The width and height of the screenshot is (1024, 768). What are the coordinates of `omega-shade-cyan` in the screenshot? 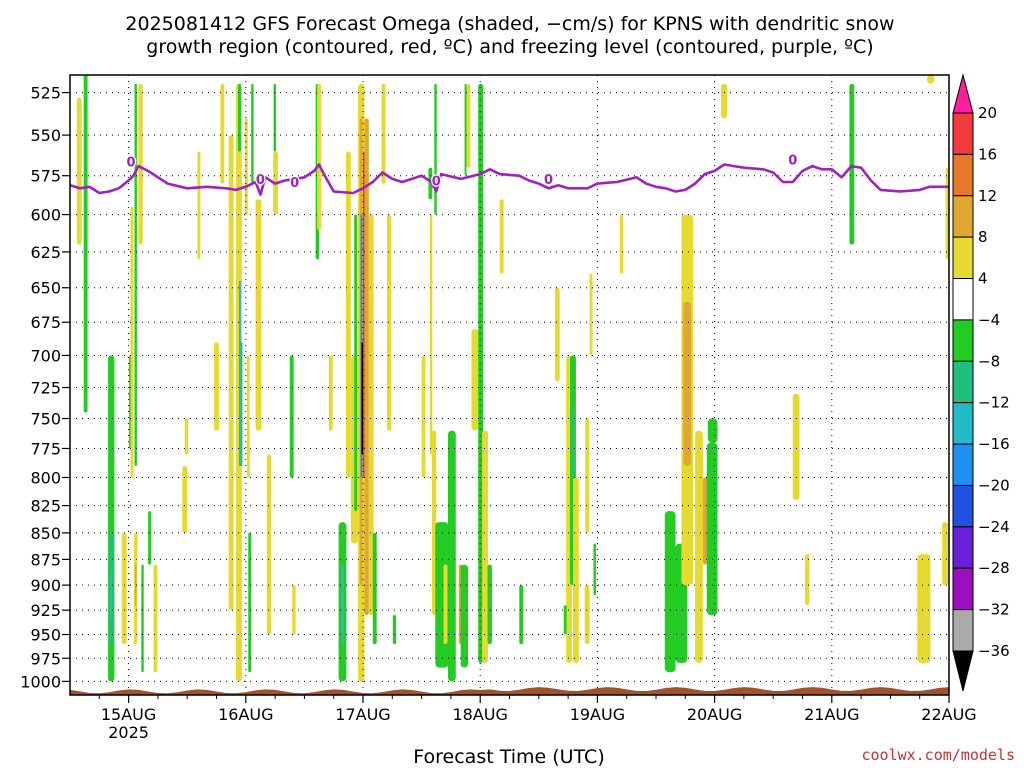 It's located at (342, 604).